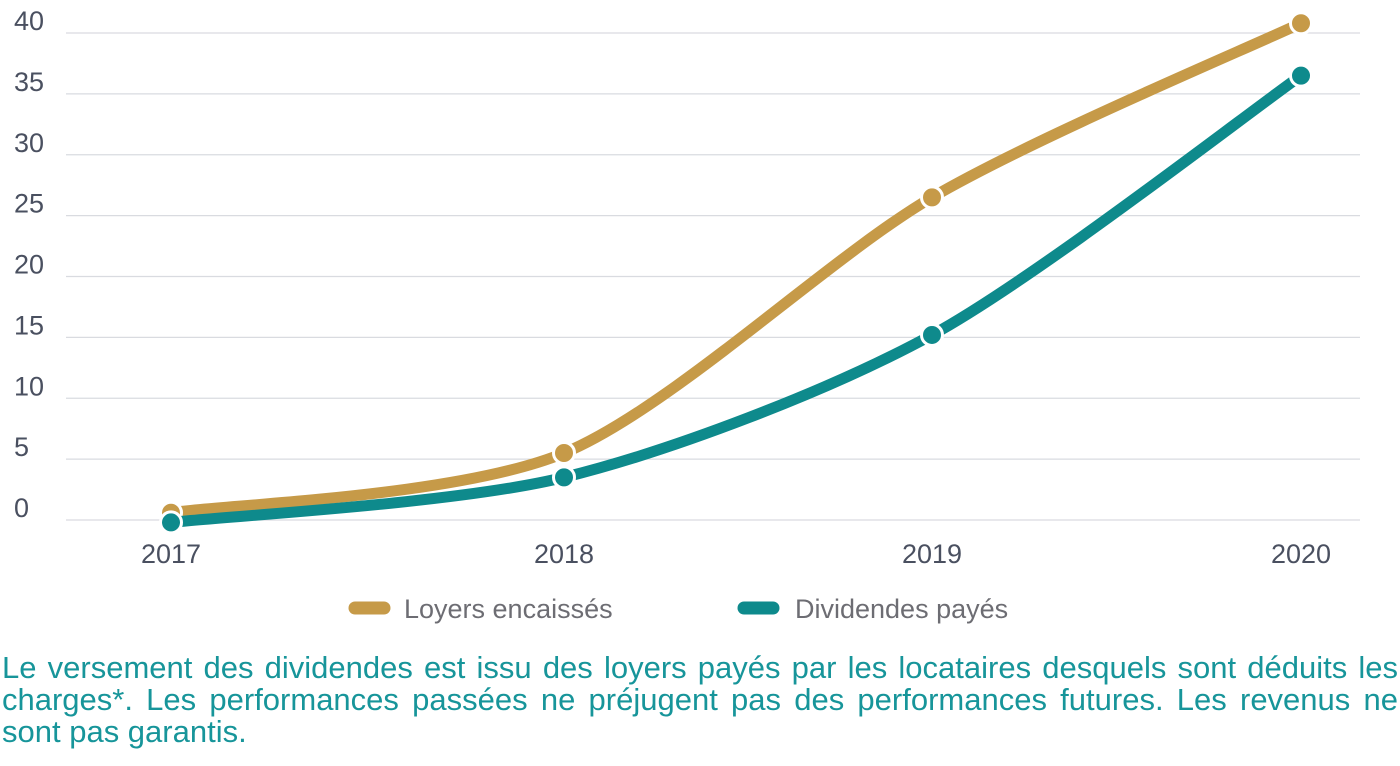 The image size is (1400, 766). Describe the element at coordinates (171, 554) in the screenshot. I see `x-tick-label: 2017` at that location.